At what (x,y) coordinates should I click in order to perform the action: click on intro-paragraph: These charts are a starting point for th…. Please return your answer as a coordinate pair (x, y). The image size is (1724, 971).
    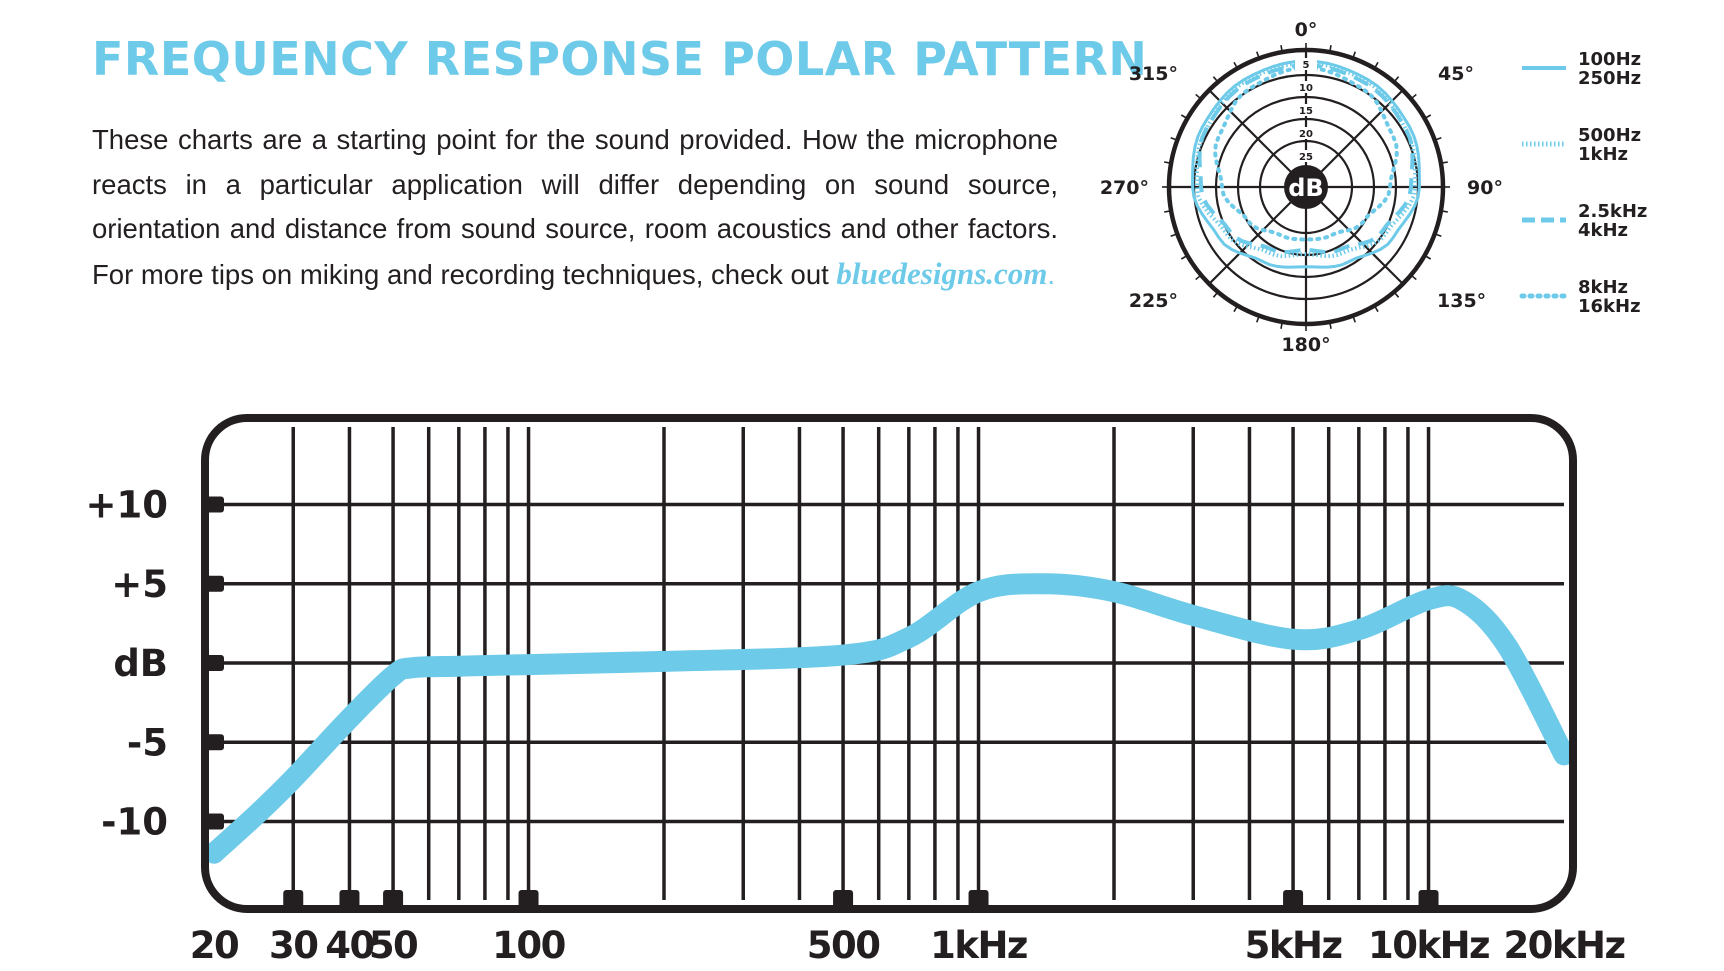
    Looking at the image, I should click on (575, 207).